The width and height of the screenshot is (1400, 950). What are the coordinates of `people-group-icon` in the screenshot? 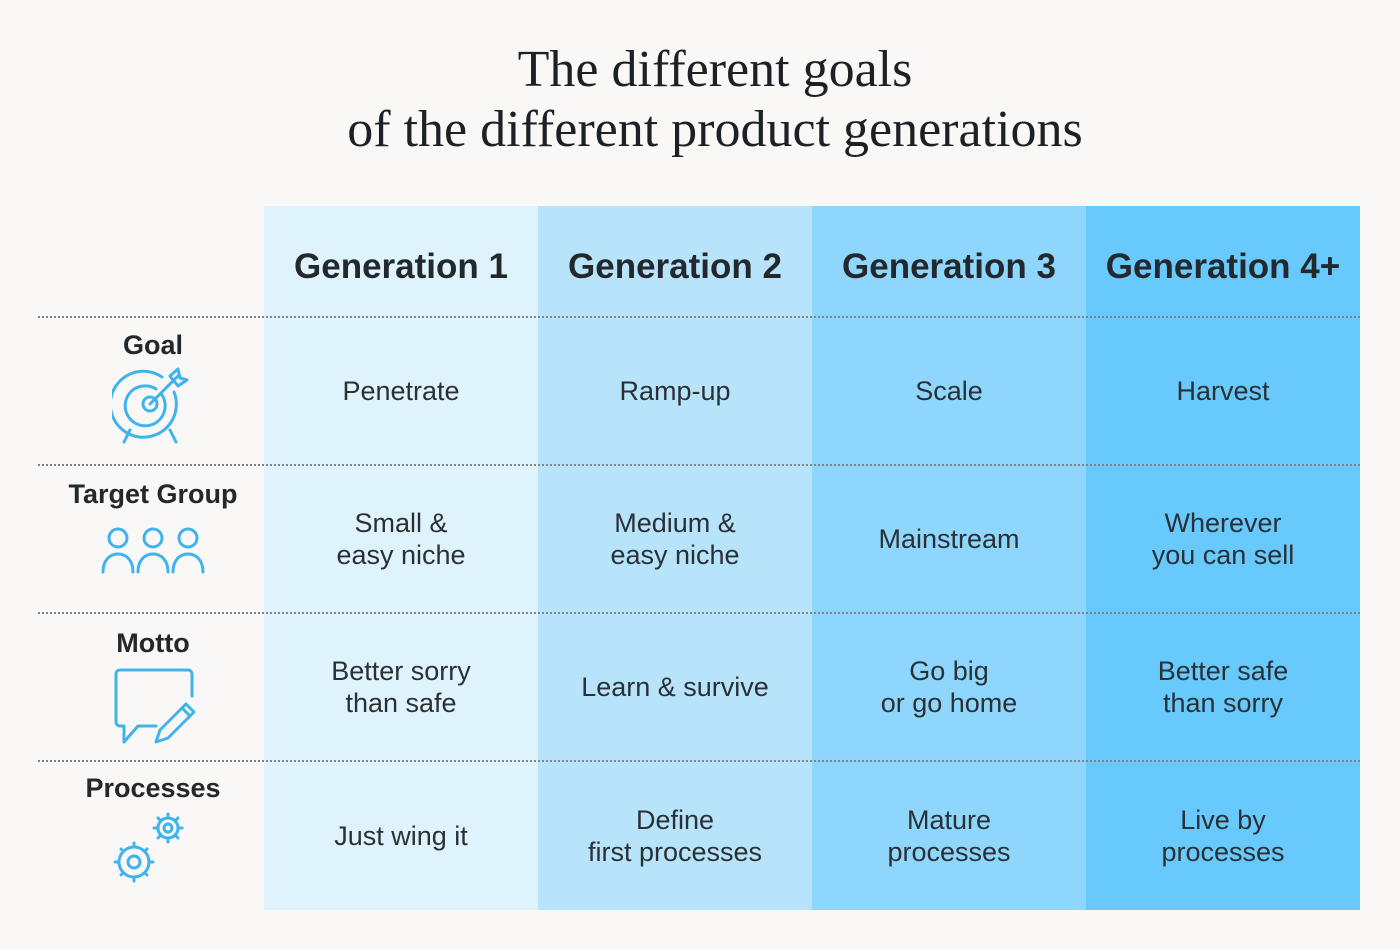 It's located at (153, 550).